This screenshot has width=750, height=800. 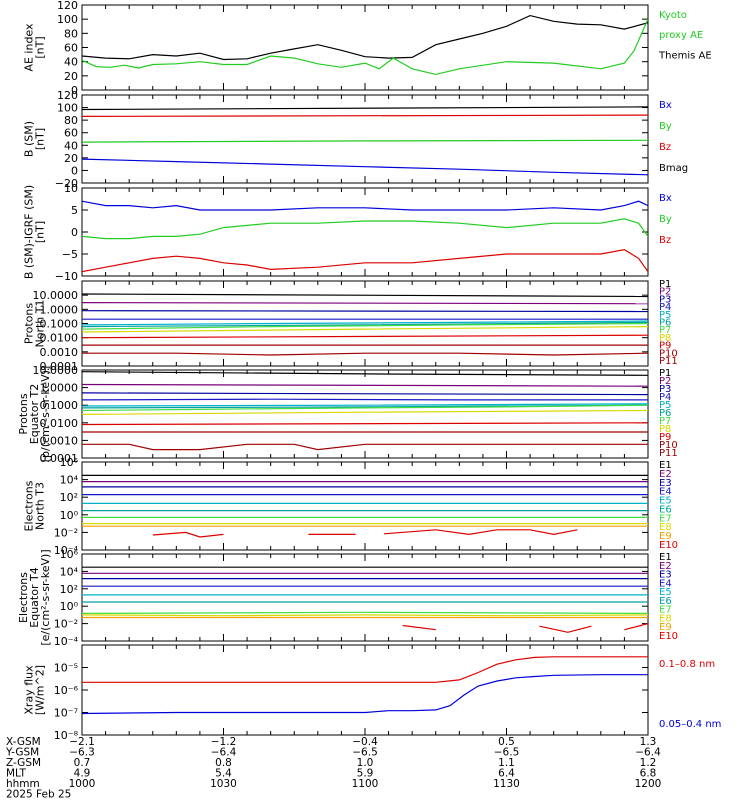 I want to click on y-tick-label: 10, so click(x=71, y=188).